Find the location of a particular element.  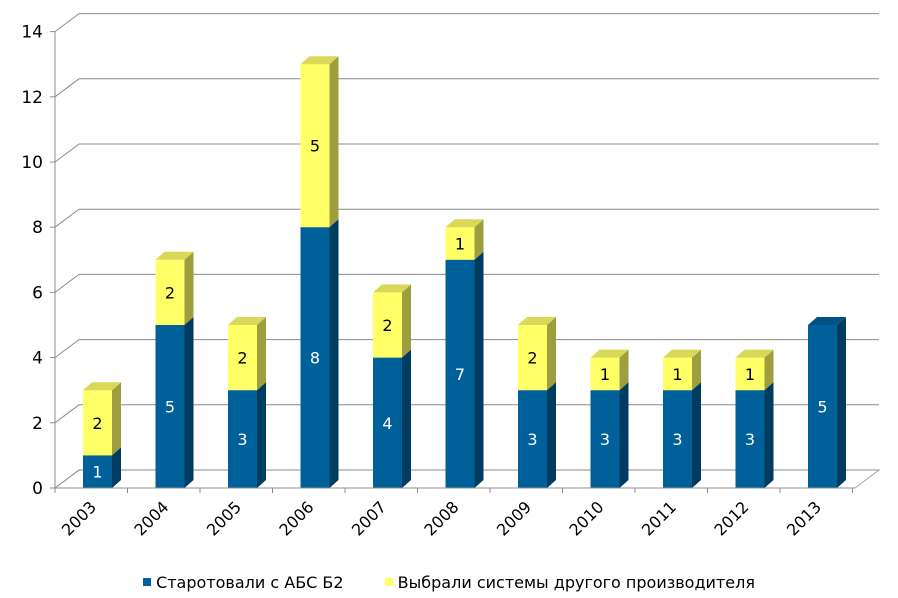

data-label-2008-series-1: 7 is located at coordinates (460, 374).